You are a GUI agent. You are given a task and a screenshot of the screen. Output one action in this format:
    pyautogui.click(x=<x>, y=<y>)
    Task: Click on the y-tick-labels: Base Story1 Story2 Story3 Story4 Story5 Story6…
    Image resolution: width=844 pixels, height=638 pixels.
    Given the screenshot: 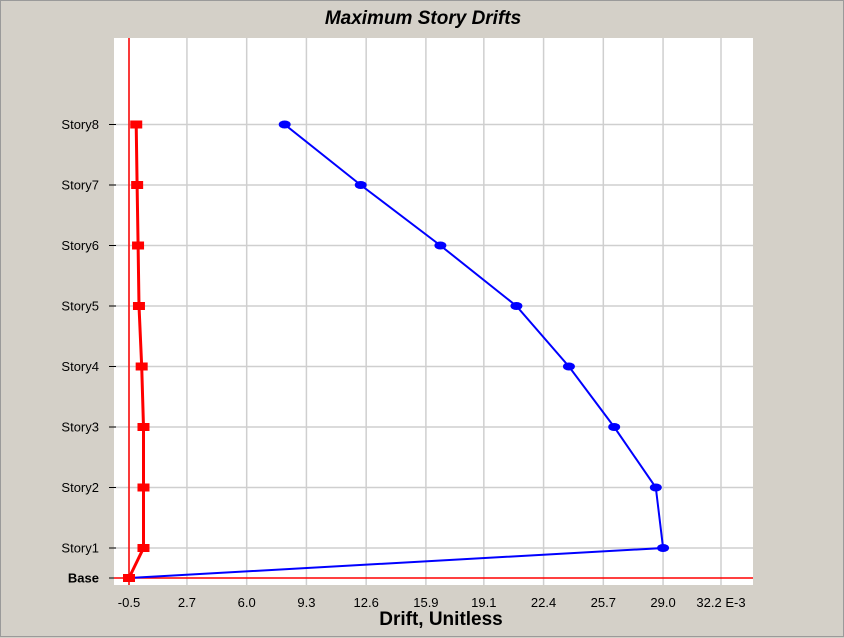 What is the action you would take?
    pyautogui.click(x=80, y=351)
    